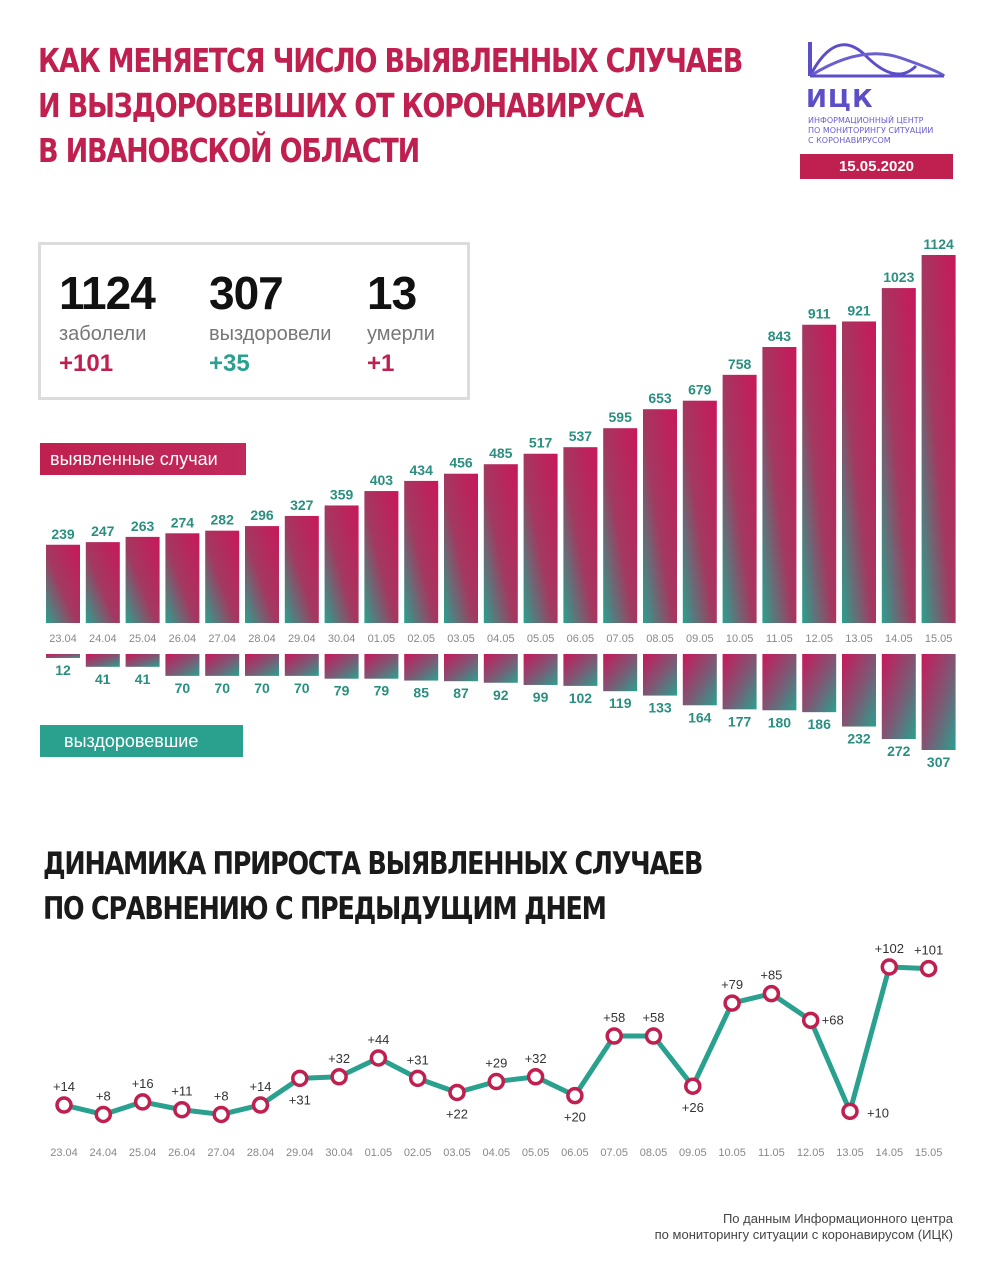  What do you see at coordinates (939, 762) in the screenshot?
I see `recovered-value-label: 307` at bounding box center [939, 762].